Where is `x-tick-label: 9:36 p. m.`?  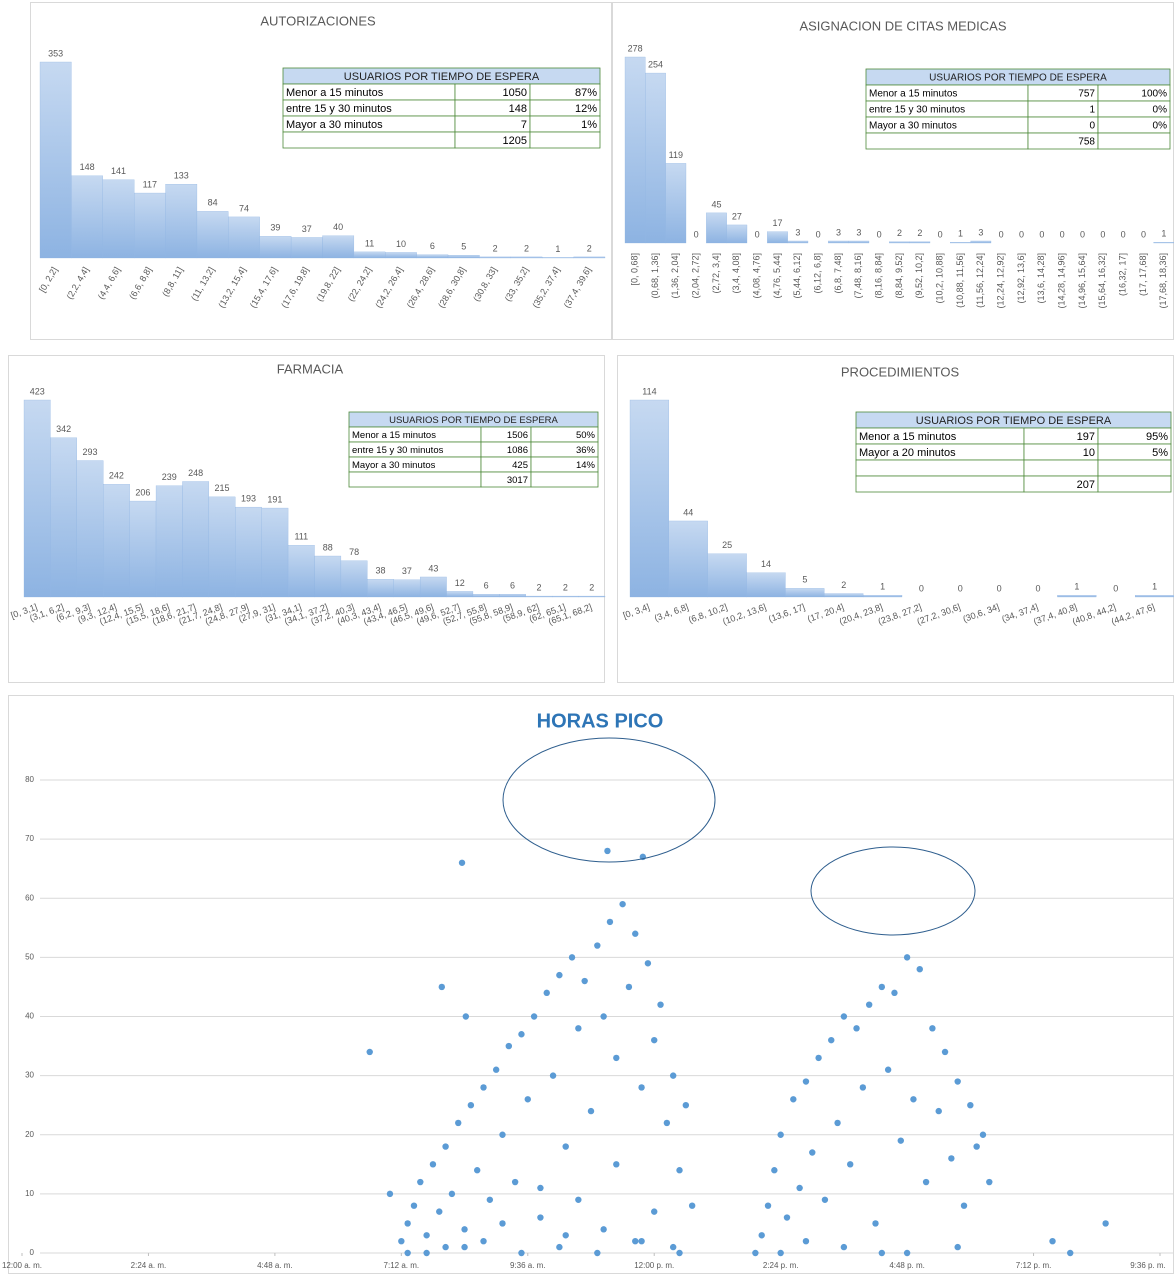
x-tick-label: 9:36 p. m. is located at coordinates (1148, 1265).